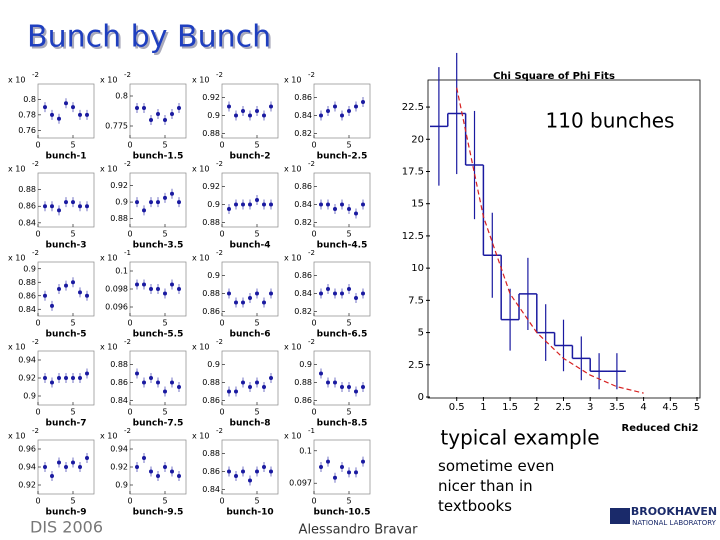  I want to click on y-tick-label: 7.5, so click(416, 300).